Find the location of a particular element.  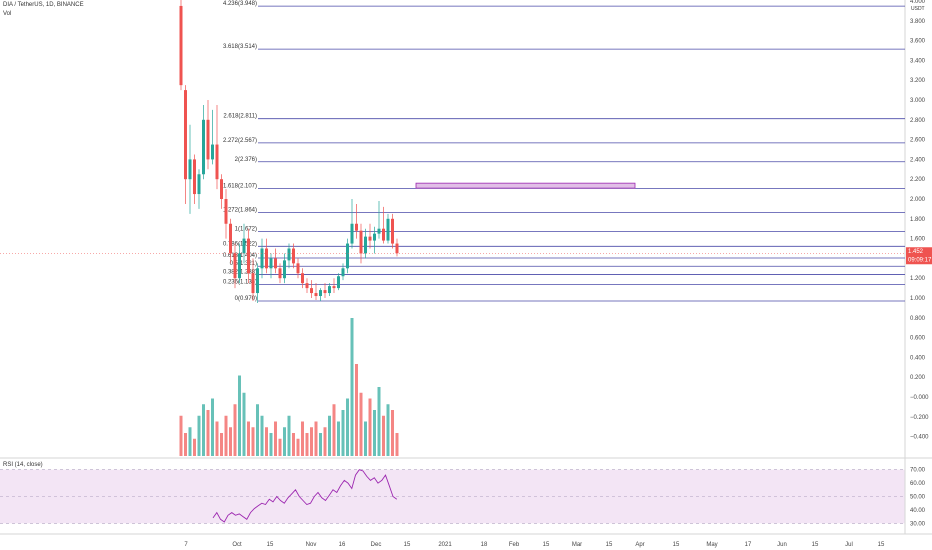

price-tick-label: 1.600 is located at coordinates (918, 240).